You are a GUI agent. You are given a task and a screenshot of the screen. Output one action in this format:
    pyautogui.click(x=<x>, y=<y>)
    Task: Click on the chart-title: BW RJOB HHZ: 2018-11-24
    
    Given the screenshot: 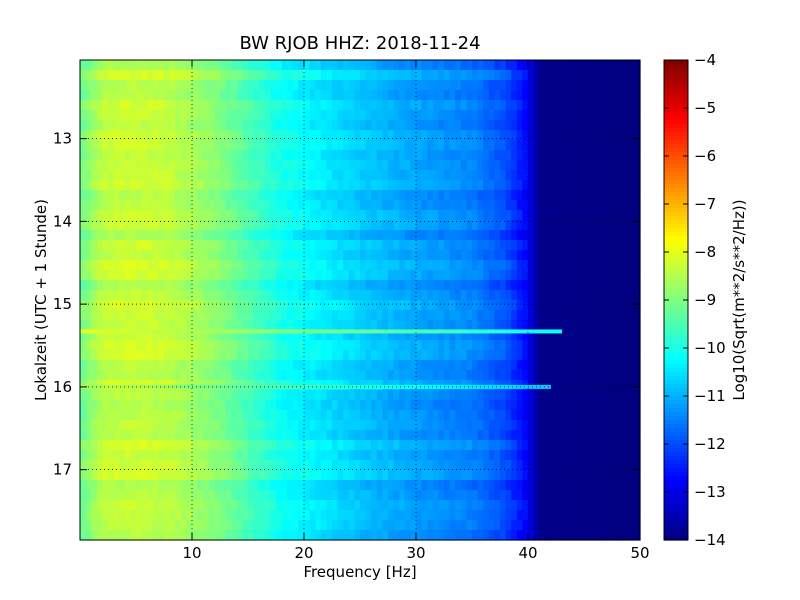 What is the action you would take?
    pyautogui.click(x=359, y=43)
    